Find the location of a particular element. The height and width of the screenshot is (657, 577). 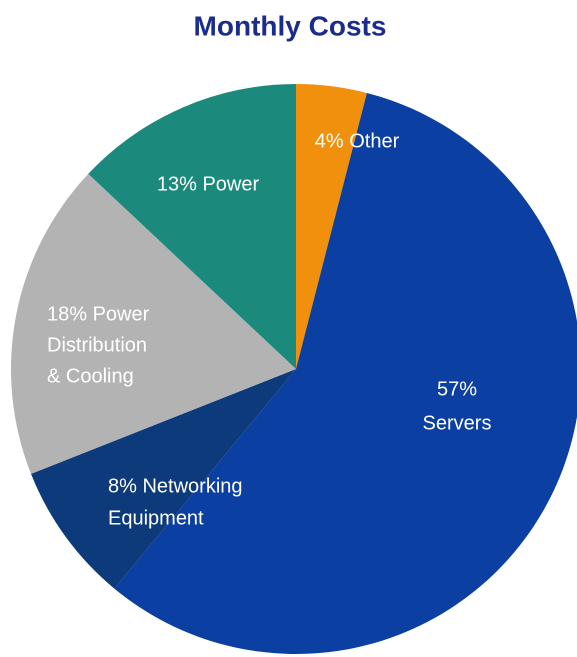

slice-label: 18% Power is located at coordinates (98, 314).